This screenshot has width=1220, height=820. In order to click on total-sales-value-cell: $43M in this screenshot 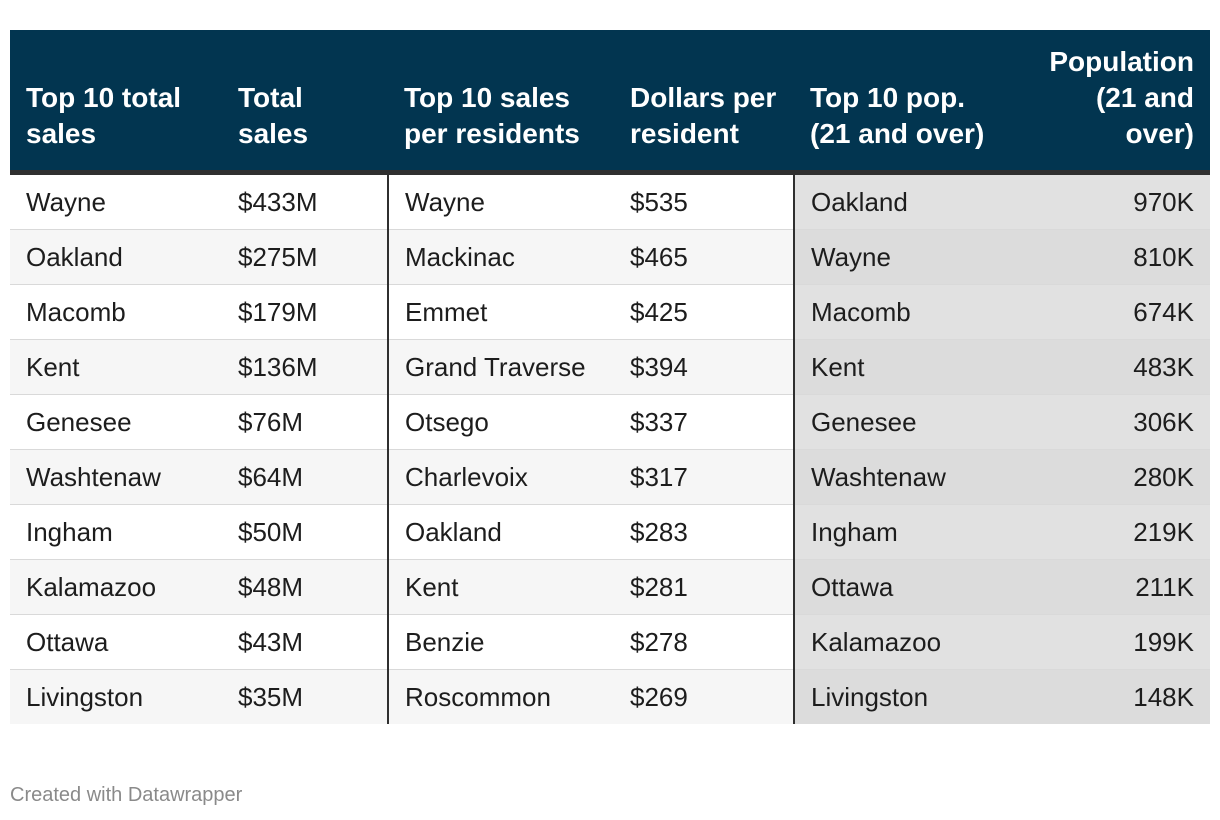, I will do `click(305, 642)`.